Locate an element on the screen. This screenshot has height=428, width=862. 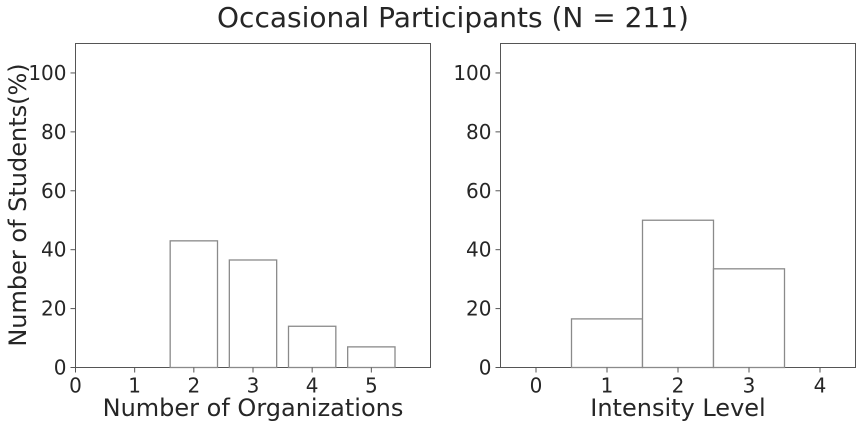
right-x-axis-label: Intensity Level is located at coordinates (677, 408).